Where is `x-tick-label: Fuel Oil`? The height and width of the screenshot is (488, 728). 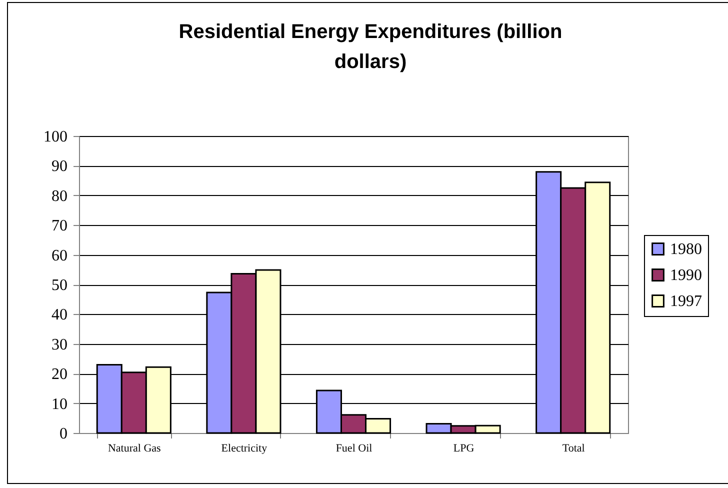
x-tick-label: Fuel Oil is located at coordinates (354, 448).